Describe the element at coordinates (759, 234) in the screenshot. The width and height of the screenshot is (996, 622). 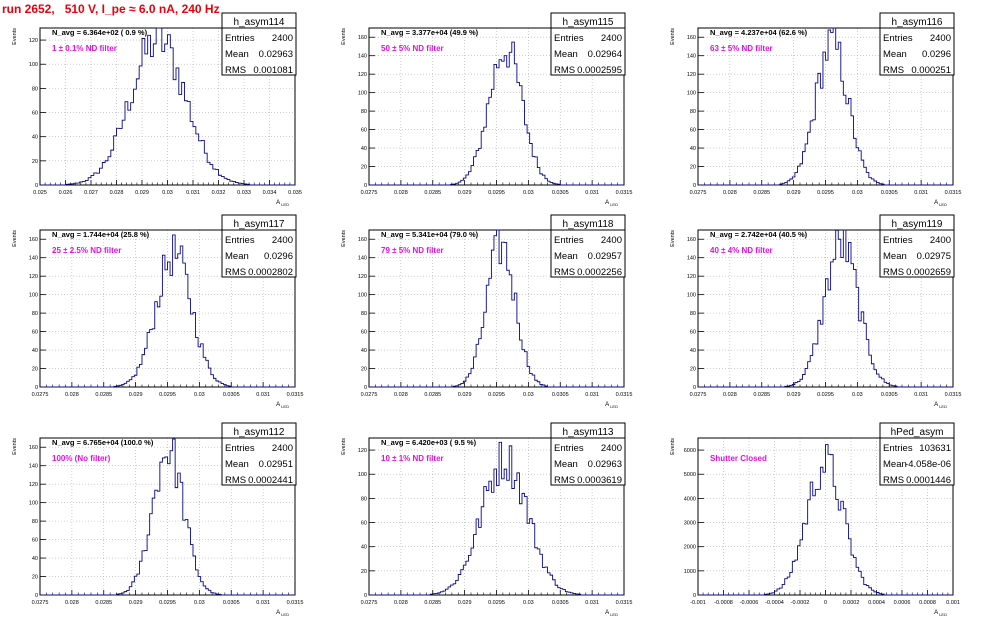
I see `navg-label: N_avg = 2.742e+04 (40.5 %)` at that location.